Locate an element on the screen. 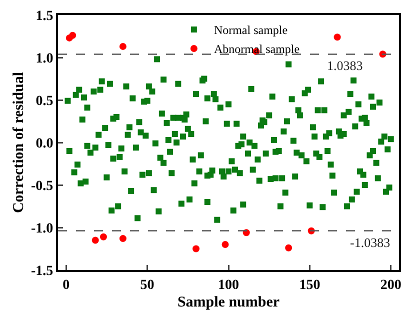 The height and width of the screenshot is (322, 410). x-tick-label: 0 is located at coordinates (66, 285).